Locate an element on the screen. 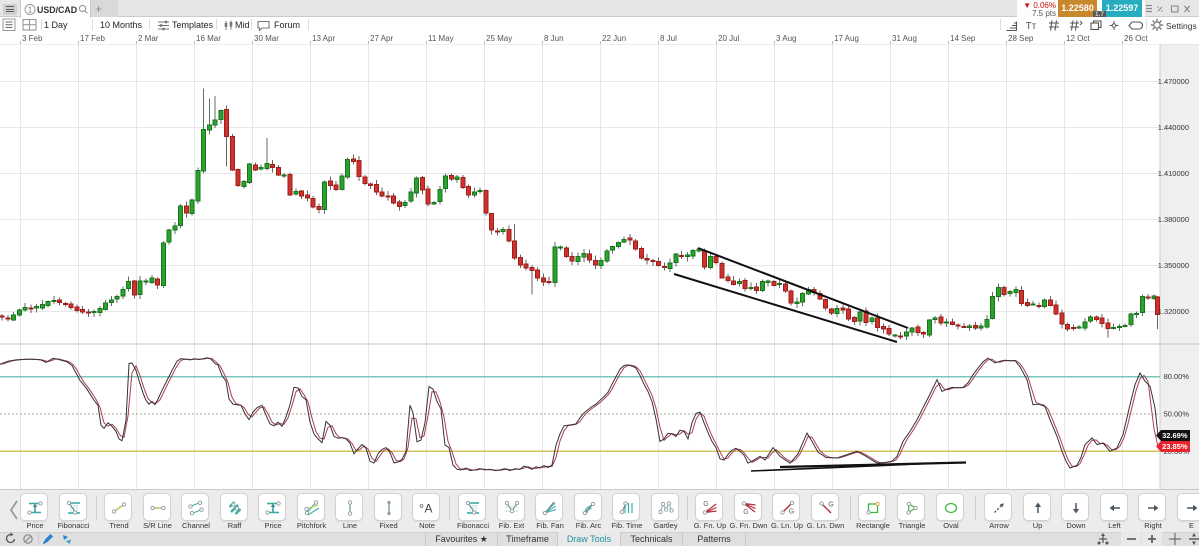 This screenshot has height=546, width=1199. svg-text: 1.320000 is located at coordinates (1173, 311).